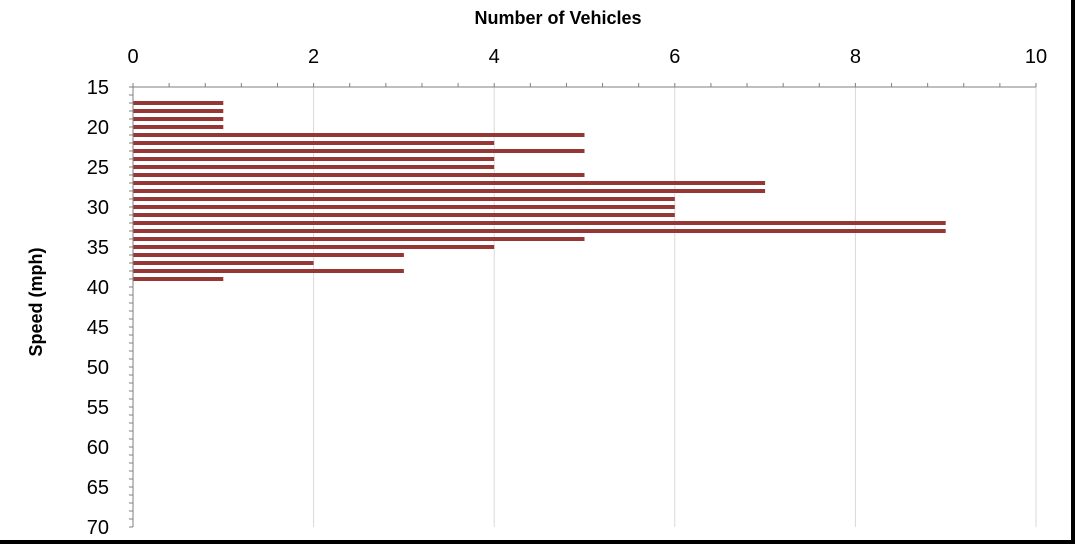 The width and height of the screenshot is (1075, 545). Describe the element at coordinates (98, 488) in the screenshot. I see `y-tick-label-10: 65` at that location.